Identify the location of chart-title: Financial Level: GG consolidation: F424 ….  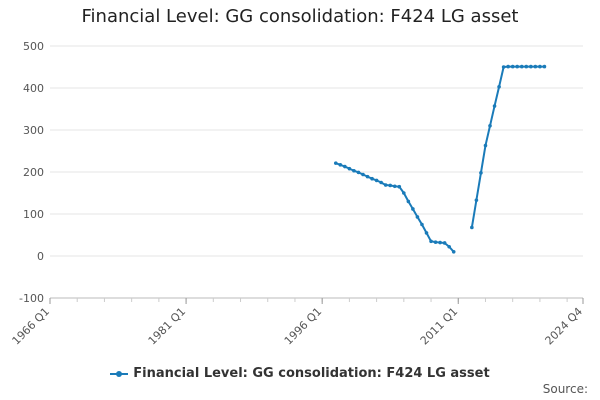
(300, 16).